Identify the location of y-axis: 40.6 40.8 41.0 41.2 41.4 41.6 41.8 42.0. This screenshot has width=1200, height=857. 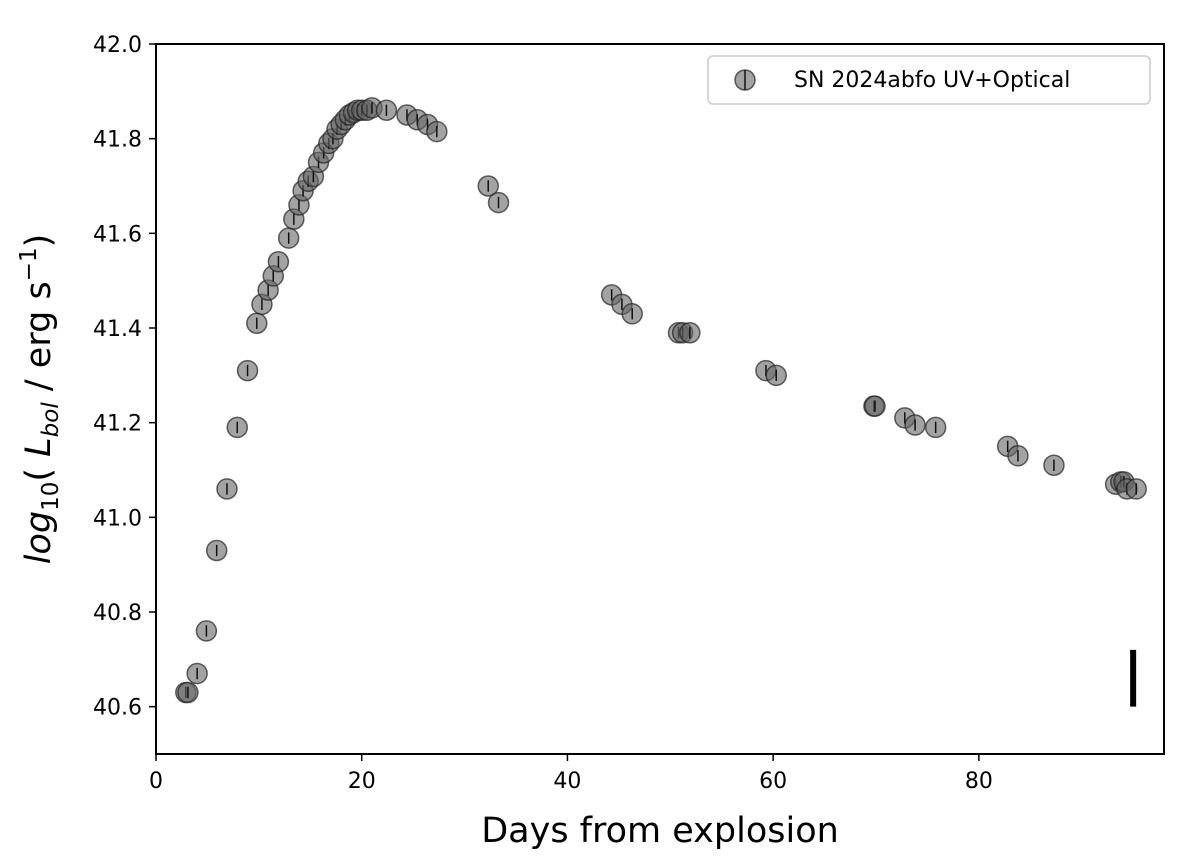
(124, 377).